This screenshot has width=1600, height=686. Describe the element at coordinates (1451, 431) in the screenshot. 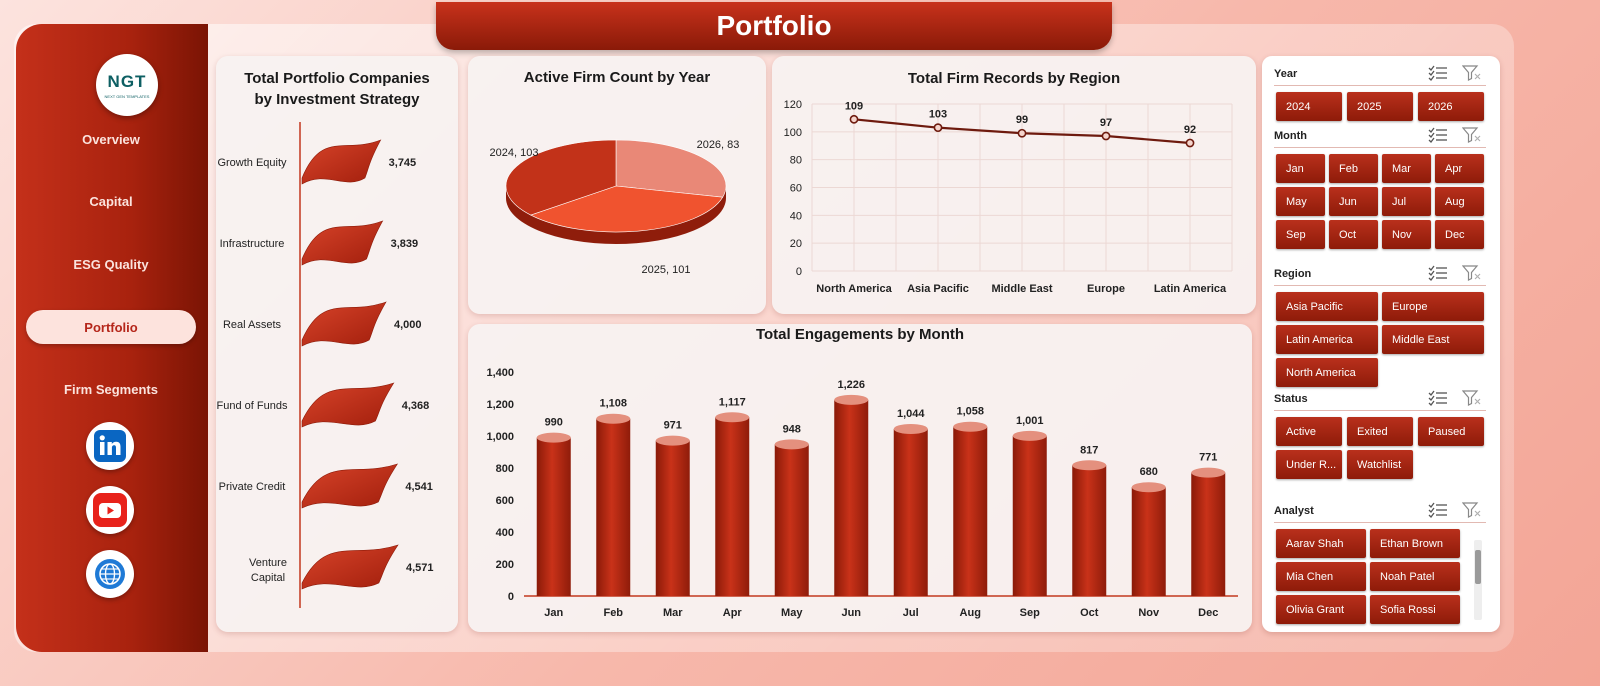

I see `slicer-status-paused: Paused` at that location.